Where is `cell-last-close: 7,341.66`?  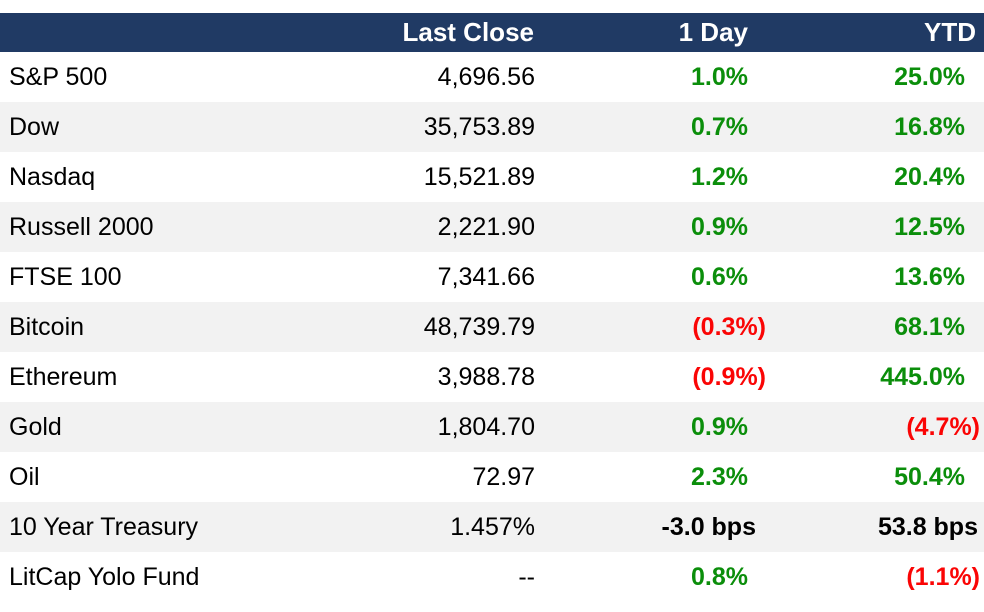 cell-last-close: 7,341.66 is located at coordinates (486, 276).